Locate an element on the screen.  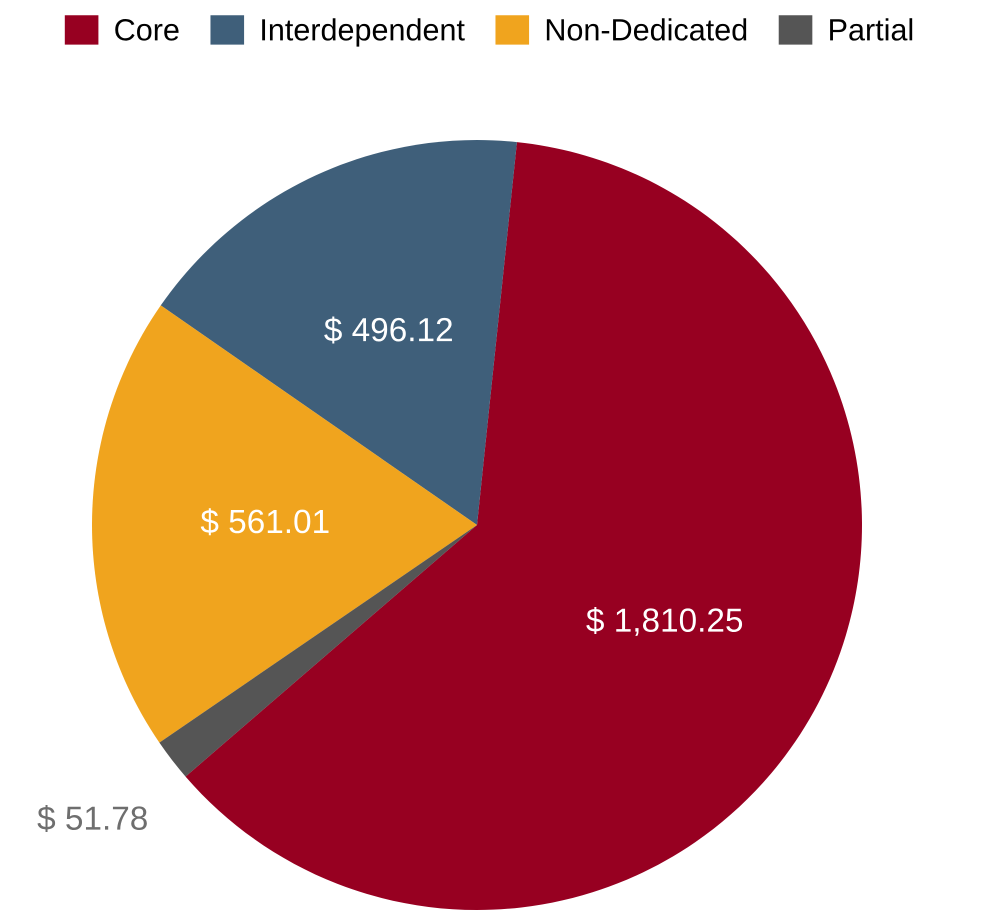
legend-label: Non-Dedicated is located at coordinates (646, 29).